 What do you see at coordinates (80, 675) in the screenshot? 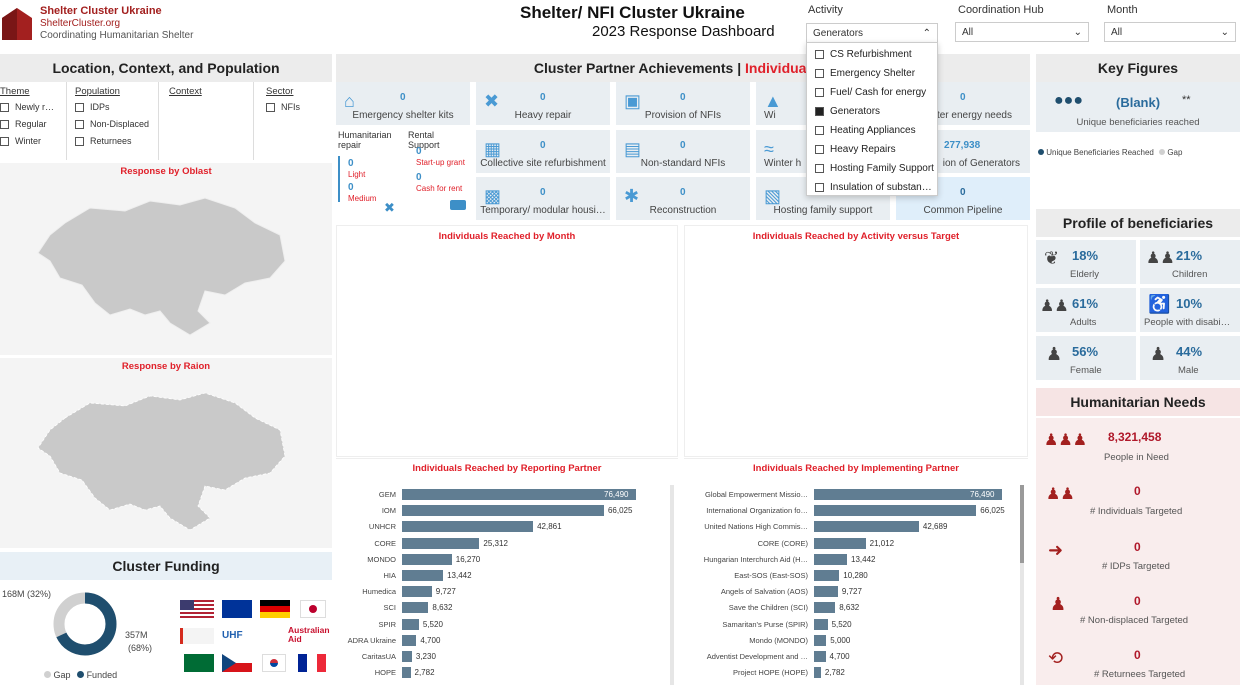
I see `funding-legend: Gap Funded` at bounding box center [80, 675].